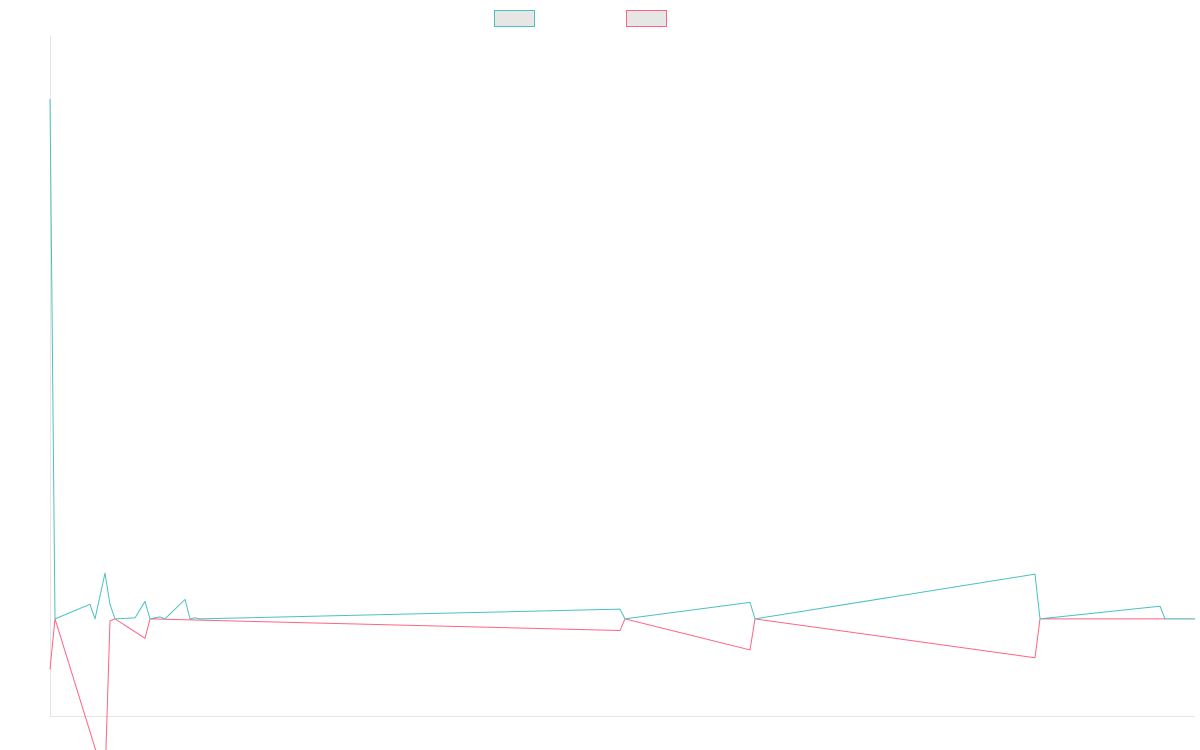  What do you see at coordinates (514, 18) in the screenshot?
I see `legend-swatch-series_a` at bounding box center [514, 18].